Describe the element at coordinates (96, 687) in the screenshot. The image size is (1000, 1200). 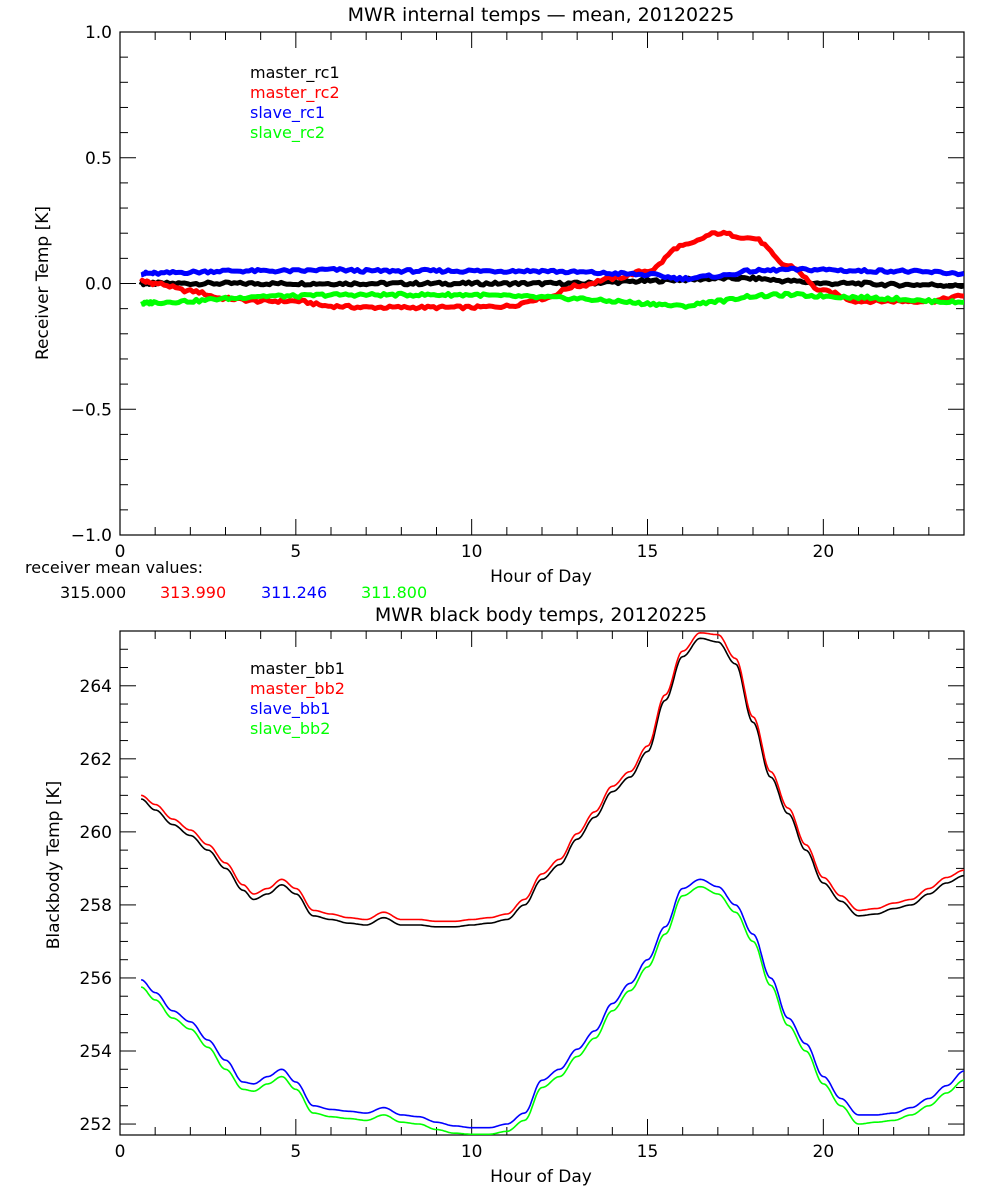
I see `y-tick-label: 264` at that location.